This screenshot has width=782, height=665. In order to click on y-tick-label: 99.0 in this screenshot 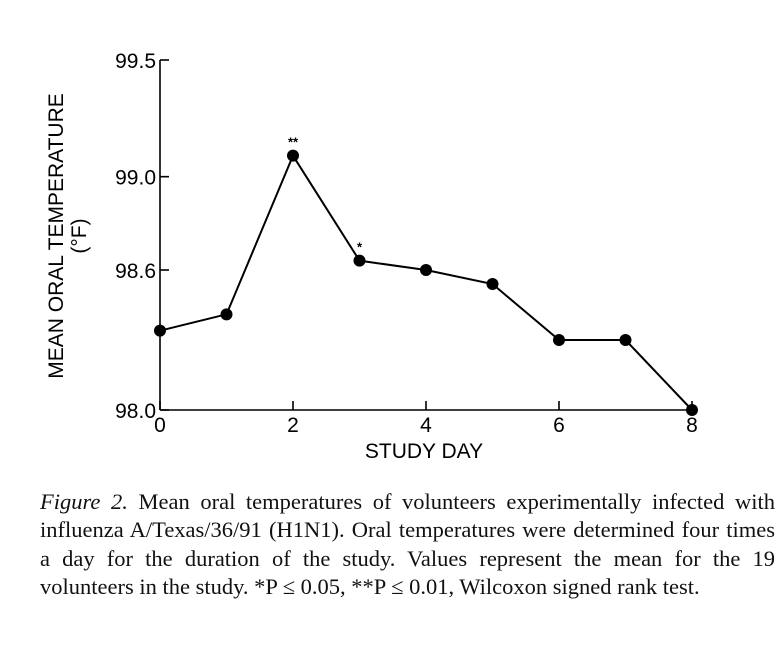, I will do `click(135, 178)`.